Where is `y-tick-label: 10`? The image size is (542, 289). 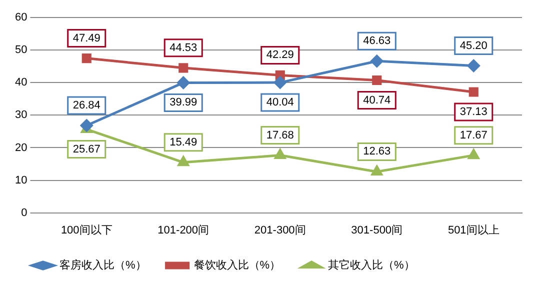 y-tick-label: 10 is located at coordinates (21, 180).